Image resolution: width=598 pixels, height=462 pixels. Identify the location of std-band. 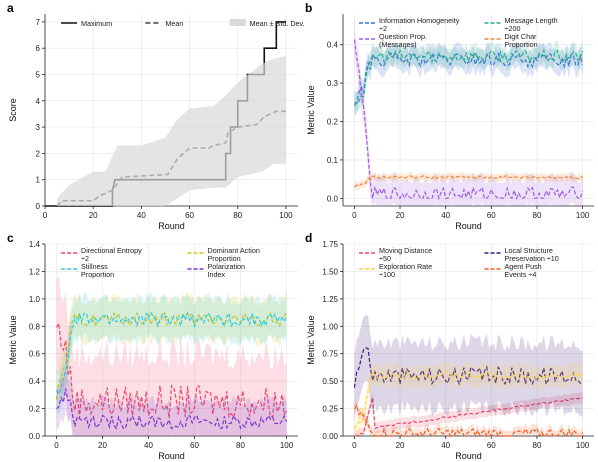
(171, 131).